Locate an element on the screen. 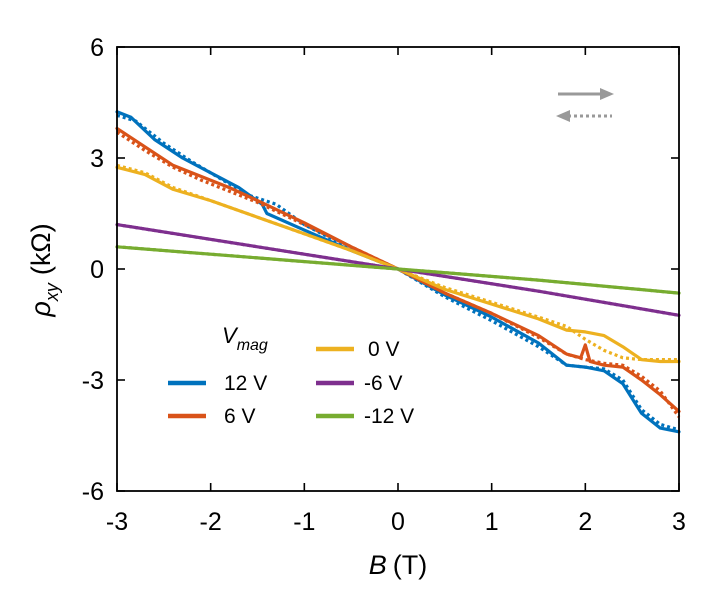 The width and height of the screenshot is (724, 609). y-axis-label: ρxy (kΩ) is located at coordinates (44, 270).